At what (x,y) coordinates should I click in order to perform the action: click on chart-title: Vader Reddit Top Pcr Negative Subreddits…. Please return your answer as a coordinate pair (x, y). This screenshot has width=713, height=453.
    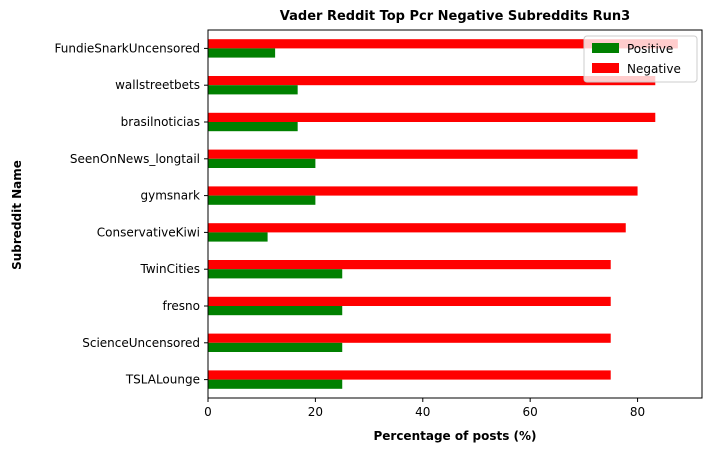
    Looking at the image, I should click on (455, 16).